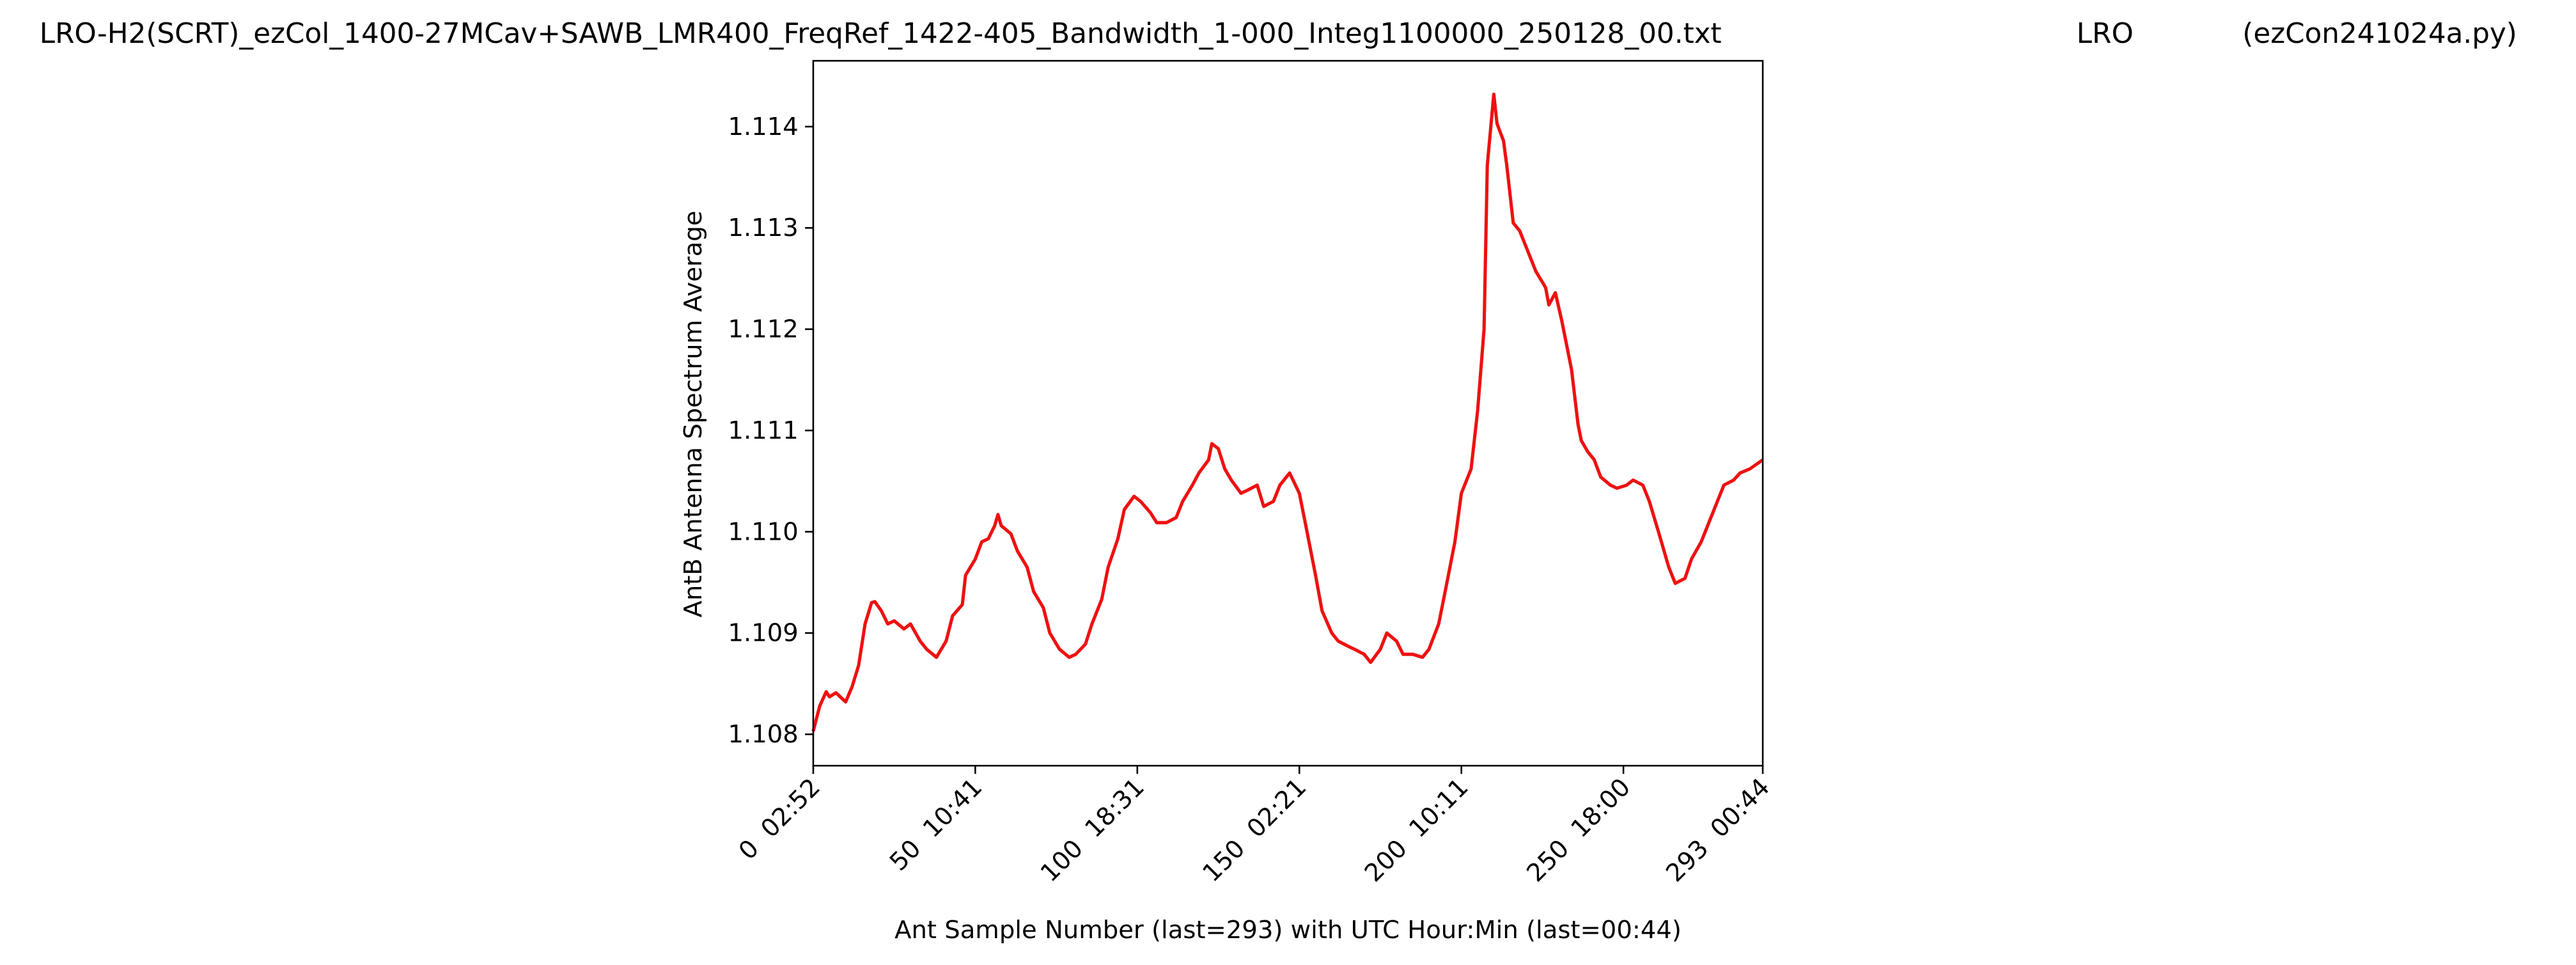 This screenshot has height=965, width=2576. Describe the element at coordinates (2379, 33) in the screenshot. I see `annotation: (ezCon241024a.py)` at that location.